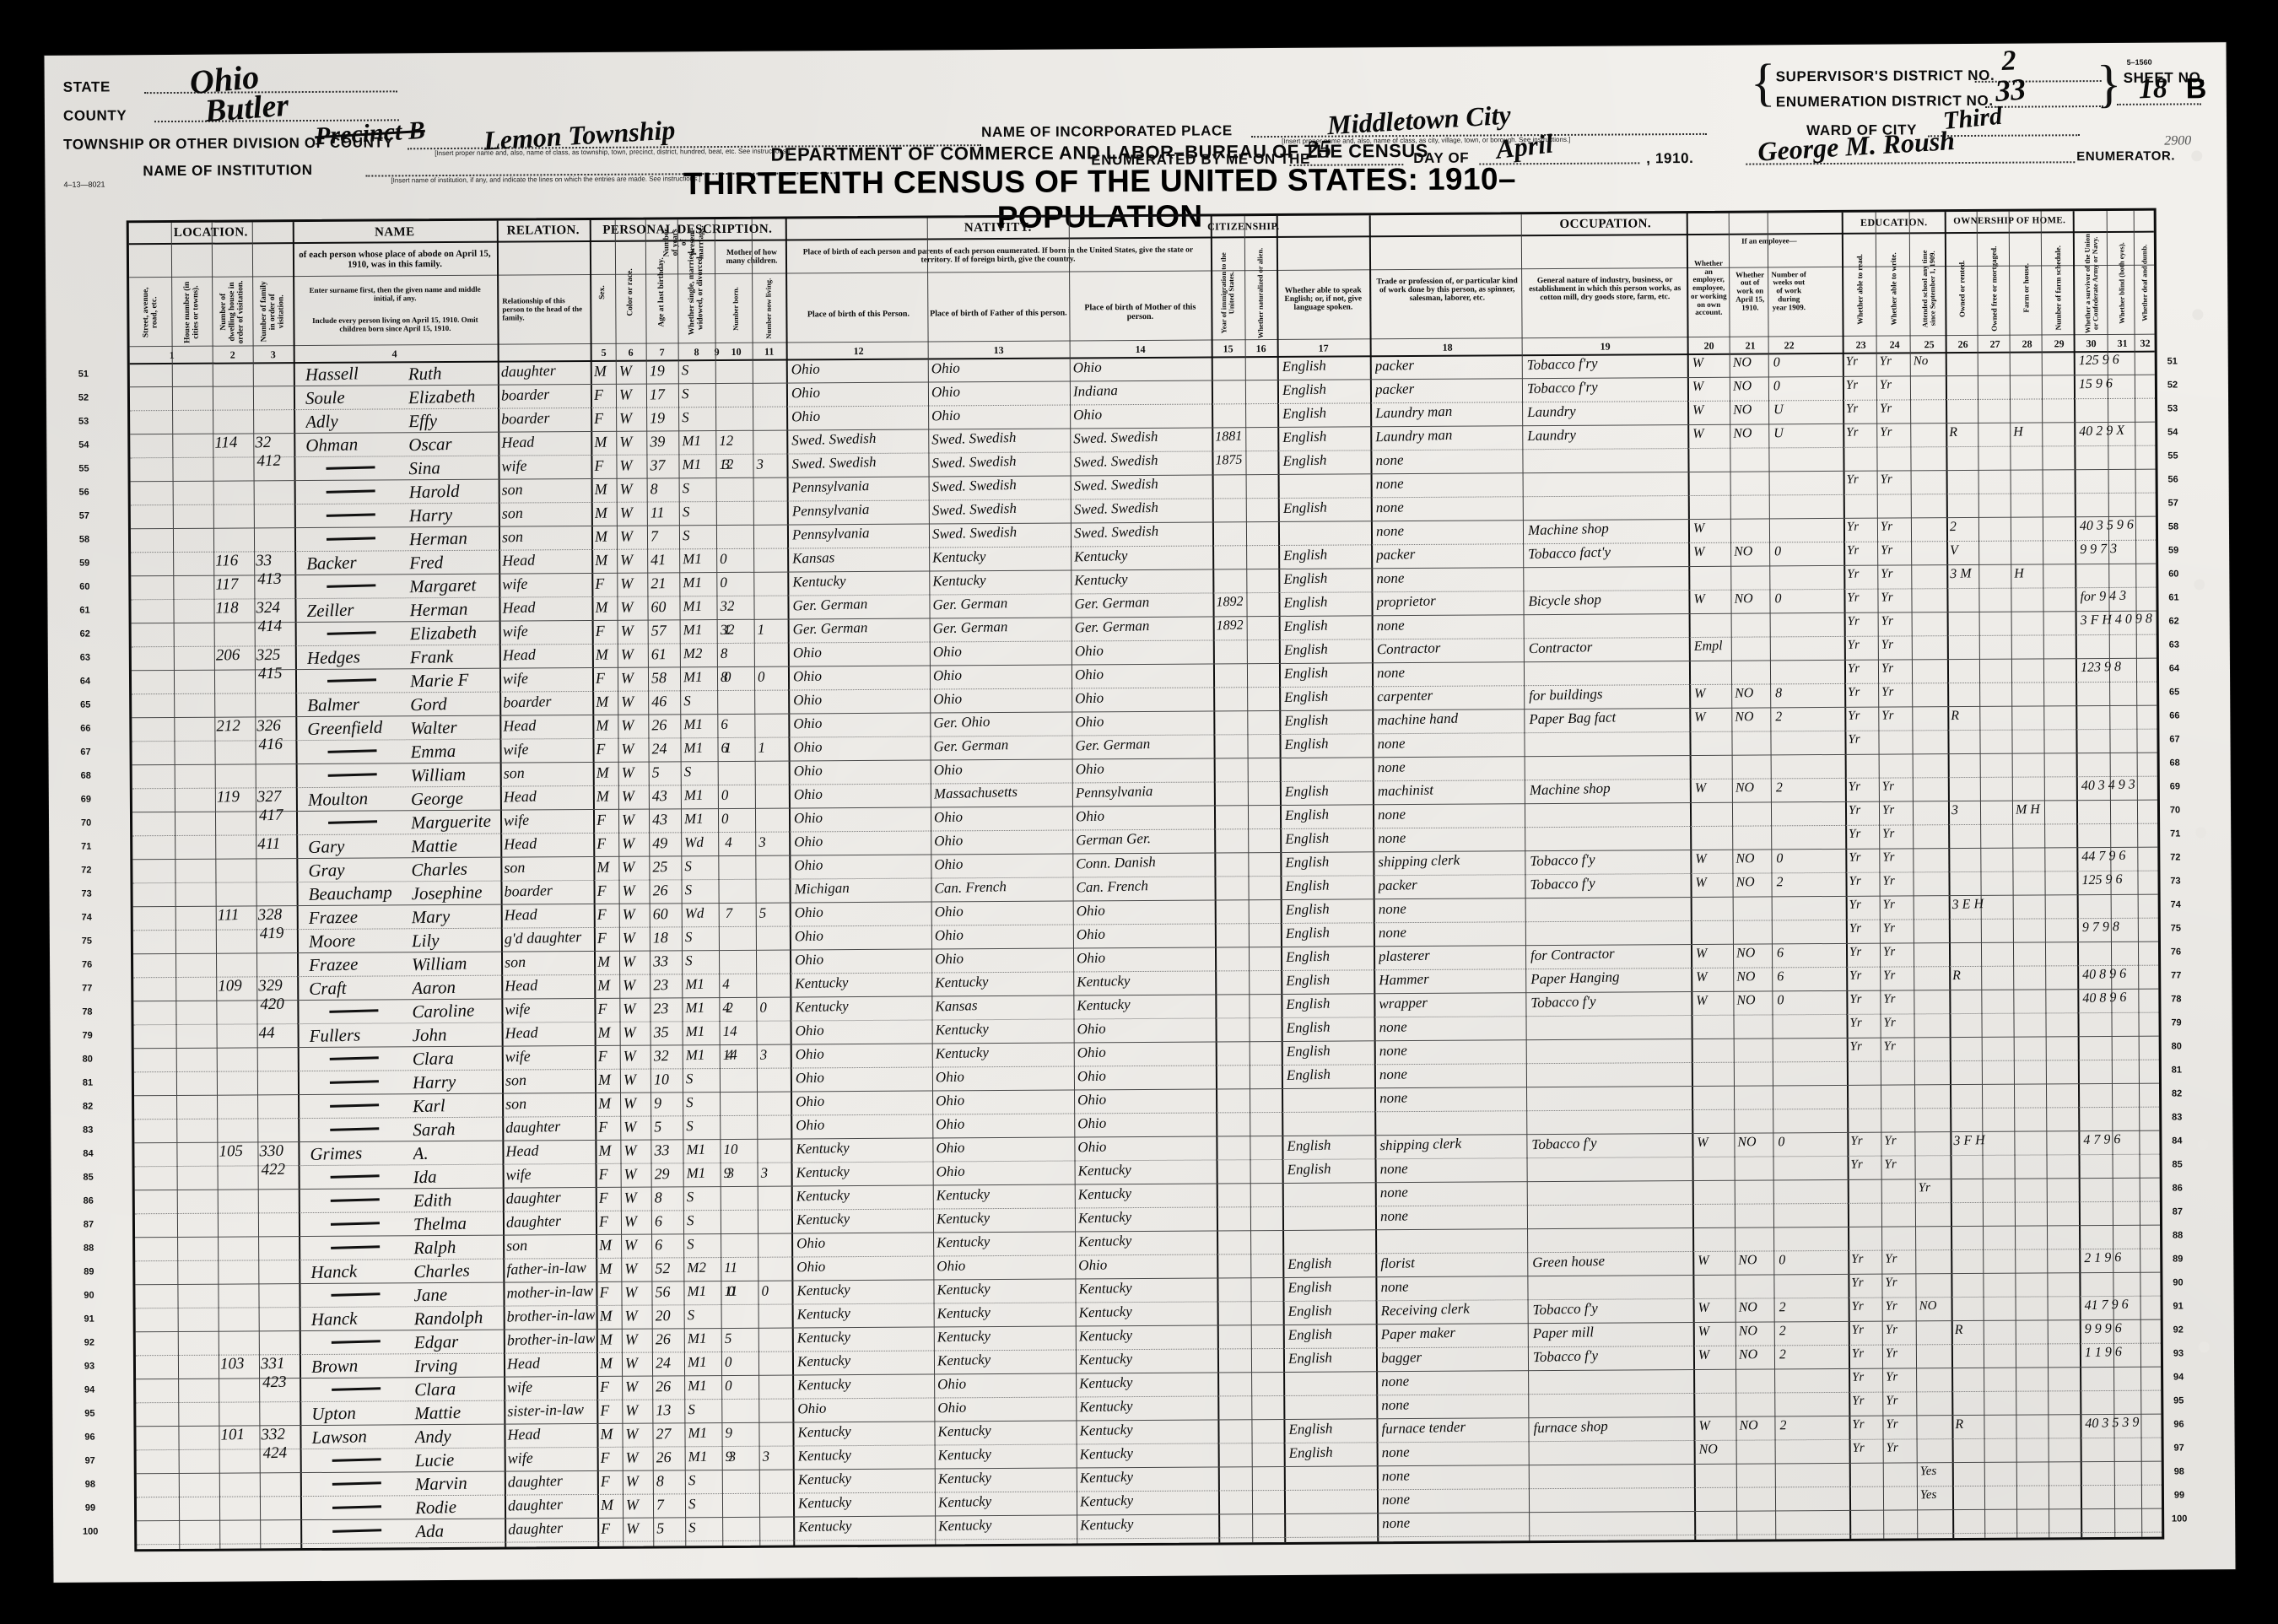 Image resolution: width=2278 pixels, height=1624 pixels. What do you see at coordinates (999, 350) in the screenshot?
I see `colnum-13: 13` at bounding box center [999, 350].